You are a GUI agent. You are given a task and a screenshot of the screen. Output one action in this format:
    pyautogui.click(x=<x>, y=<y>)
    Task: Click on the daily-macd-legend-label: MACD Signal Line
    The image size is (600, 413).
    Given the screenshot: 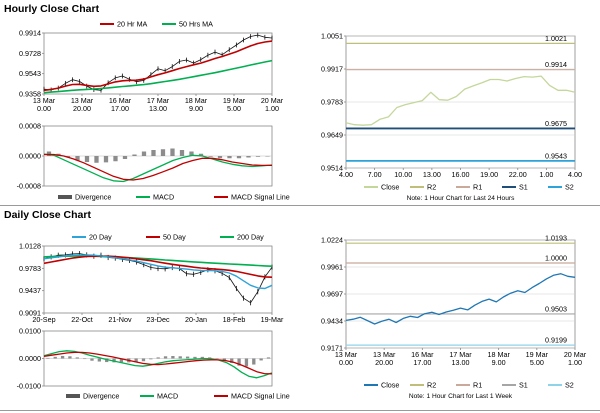 What is the action you would take?
    pyautogui.click(x=260, y=396)
    